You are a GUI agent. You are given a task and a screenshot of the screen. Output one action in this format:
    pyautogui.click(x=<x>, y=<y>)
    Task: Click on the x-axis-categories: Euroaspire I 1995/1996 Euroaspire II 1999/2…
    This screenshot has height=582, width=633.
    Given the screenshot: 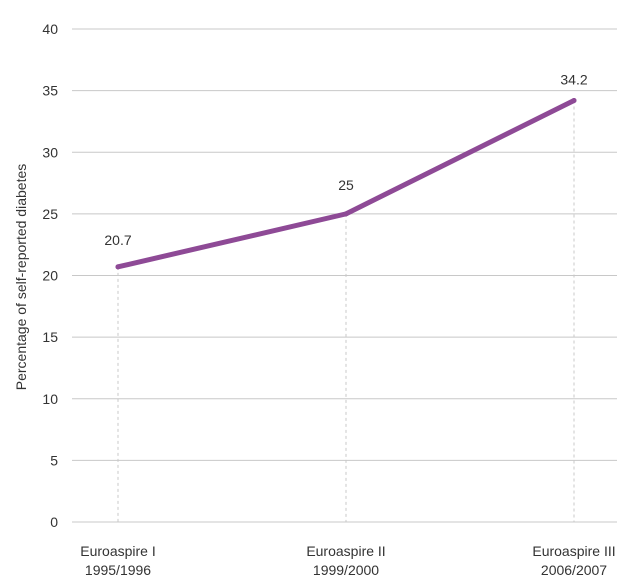 What is the action you would take?
    pyautogui.click(x=347, y=560)
    